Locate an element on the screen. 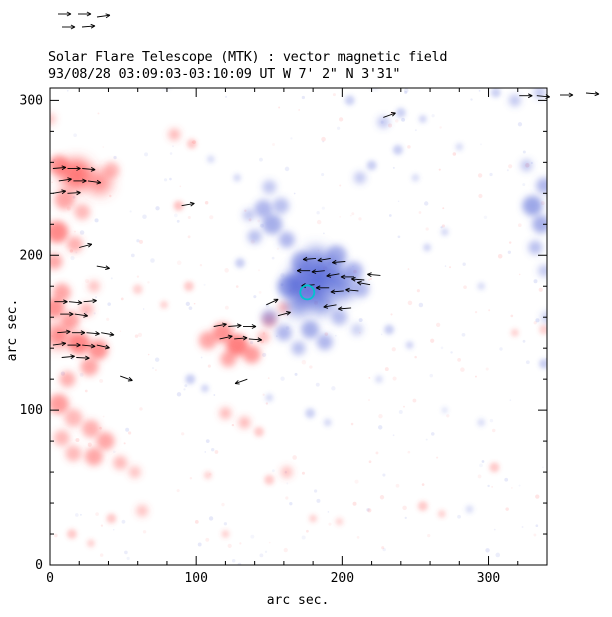 The width and height of the screenshot is (612, 617). x-tick-label: 300 is located at coordinates (488, 578).